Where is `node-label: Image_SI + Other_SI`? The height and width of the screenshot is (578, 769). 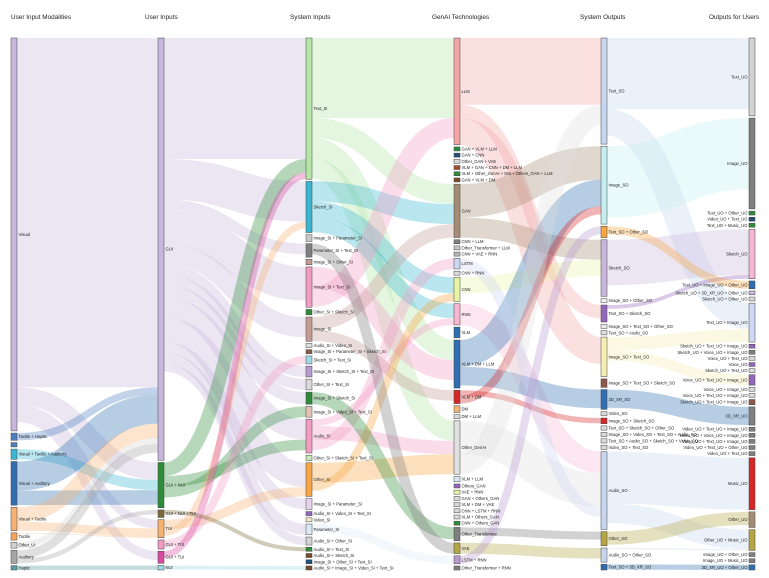 node-label: Image_SI + Other_SI is located at coordinates (333, 262).